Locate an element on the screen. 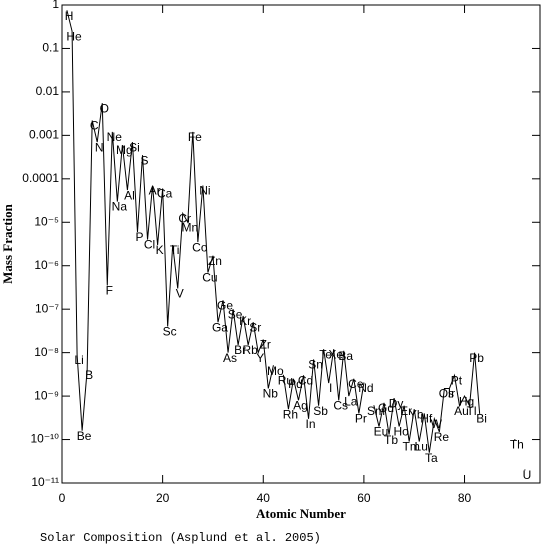 The image size is (542, 546). element-label: Co is located at coordinates (200, 247).